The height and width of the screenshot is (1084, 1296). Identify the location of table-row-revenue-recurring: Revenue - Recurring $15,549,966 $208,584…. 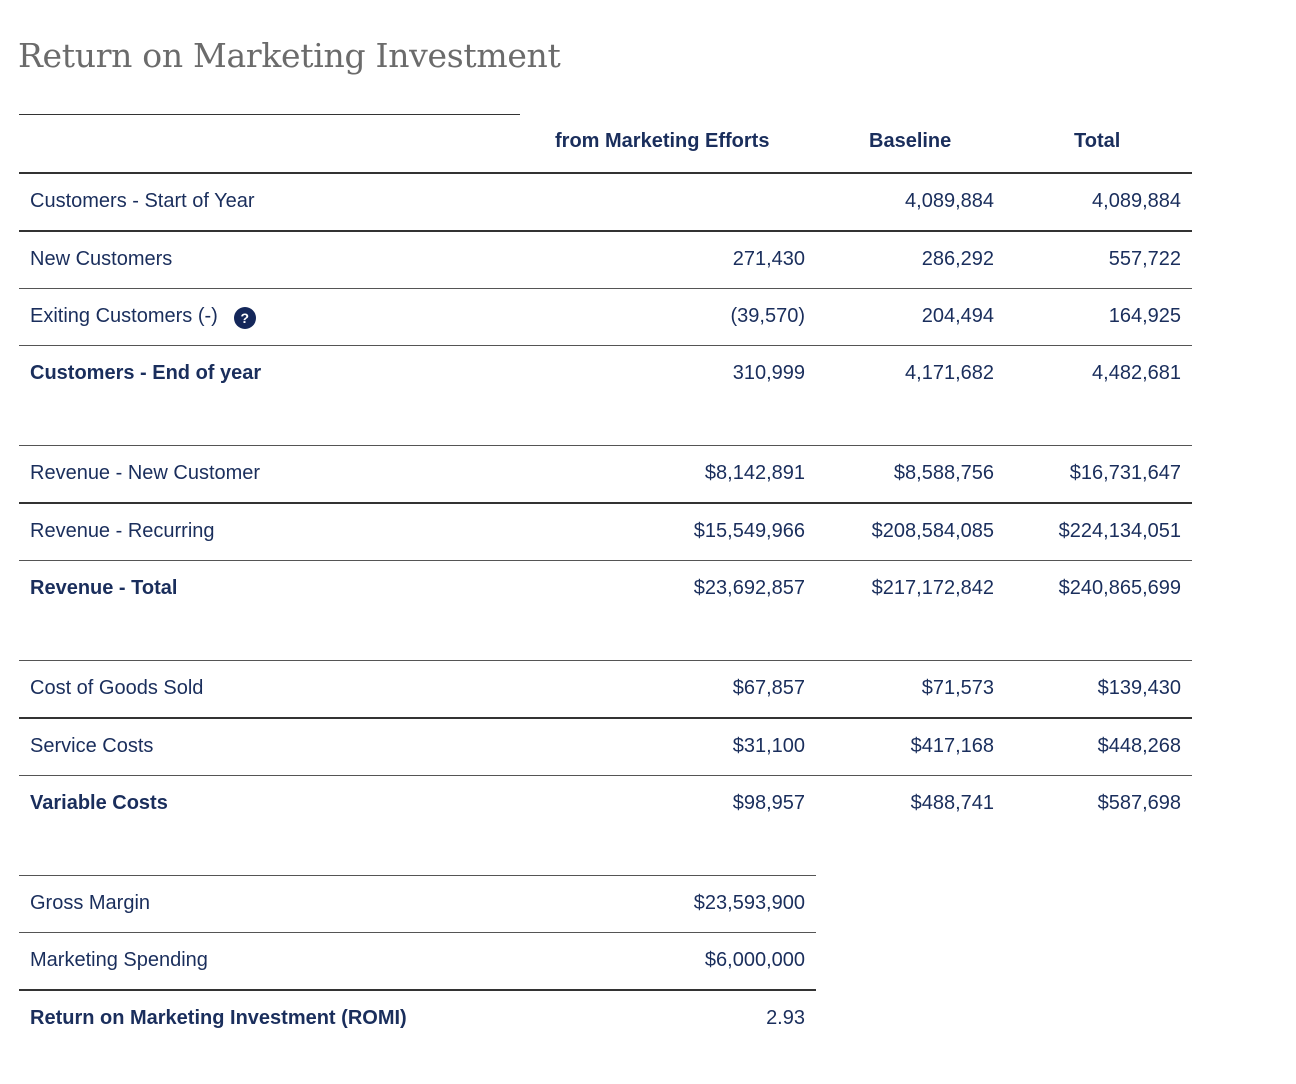
(605, 531).